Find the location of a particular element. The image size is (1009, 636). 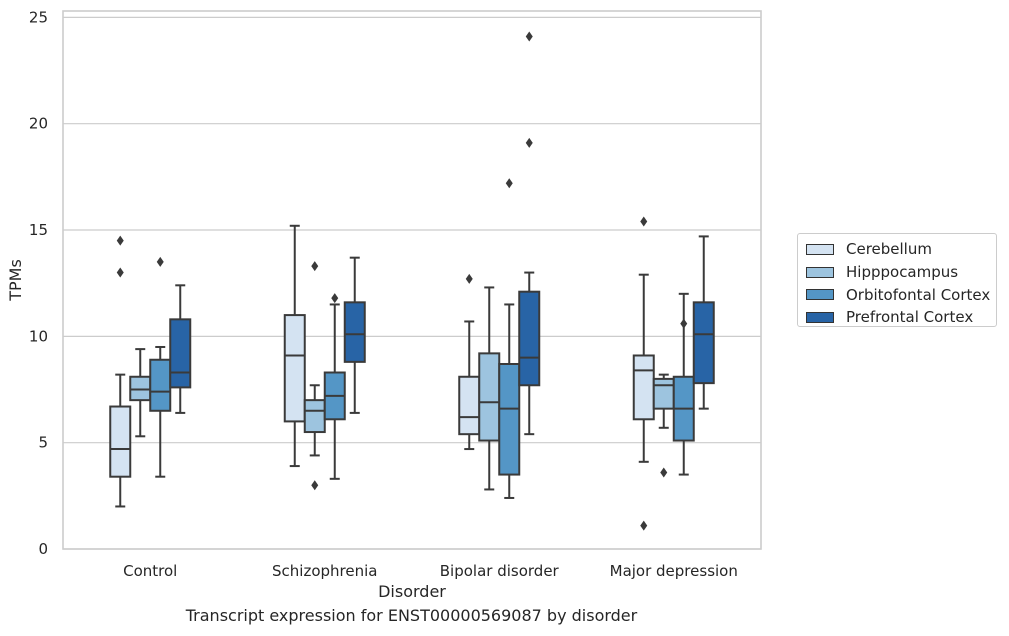

legend-label: Orbitofontal Cortex is located at coordinates (918, 294).